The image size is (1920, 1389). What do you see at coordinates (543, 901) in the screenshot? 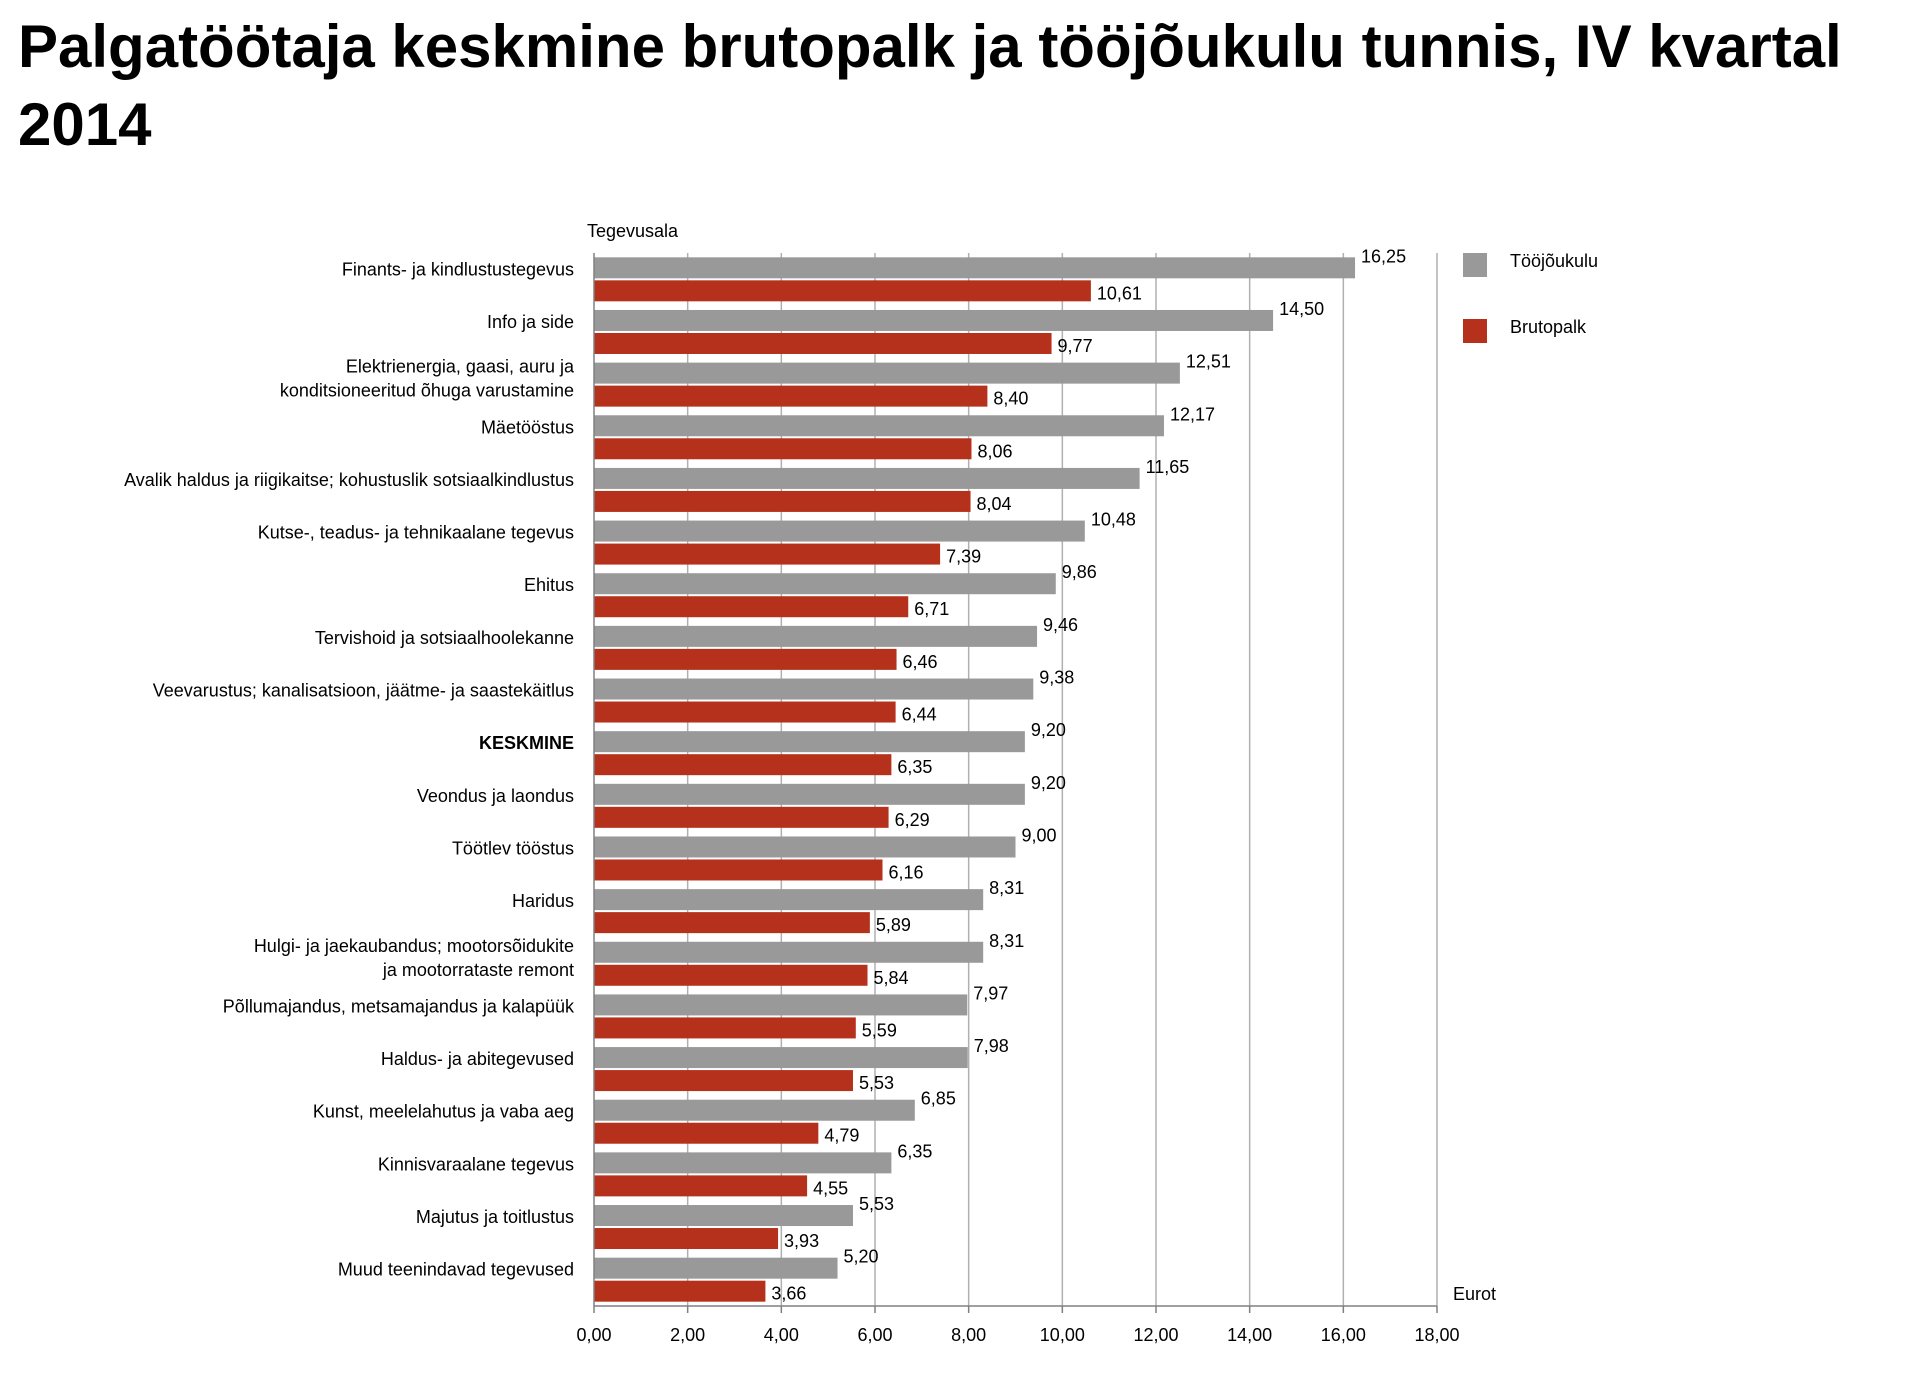
I see `category-label: Haridus` at bounding box center [543, 901].